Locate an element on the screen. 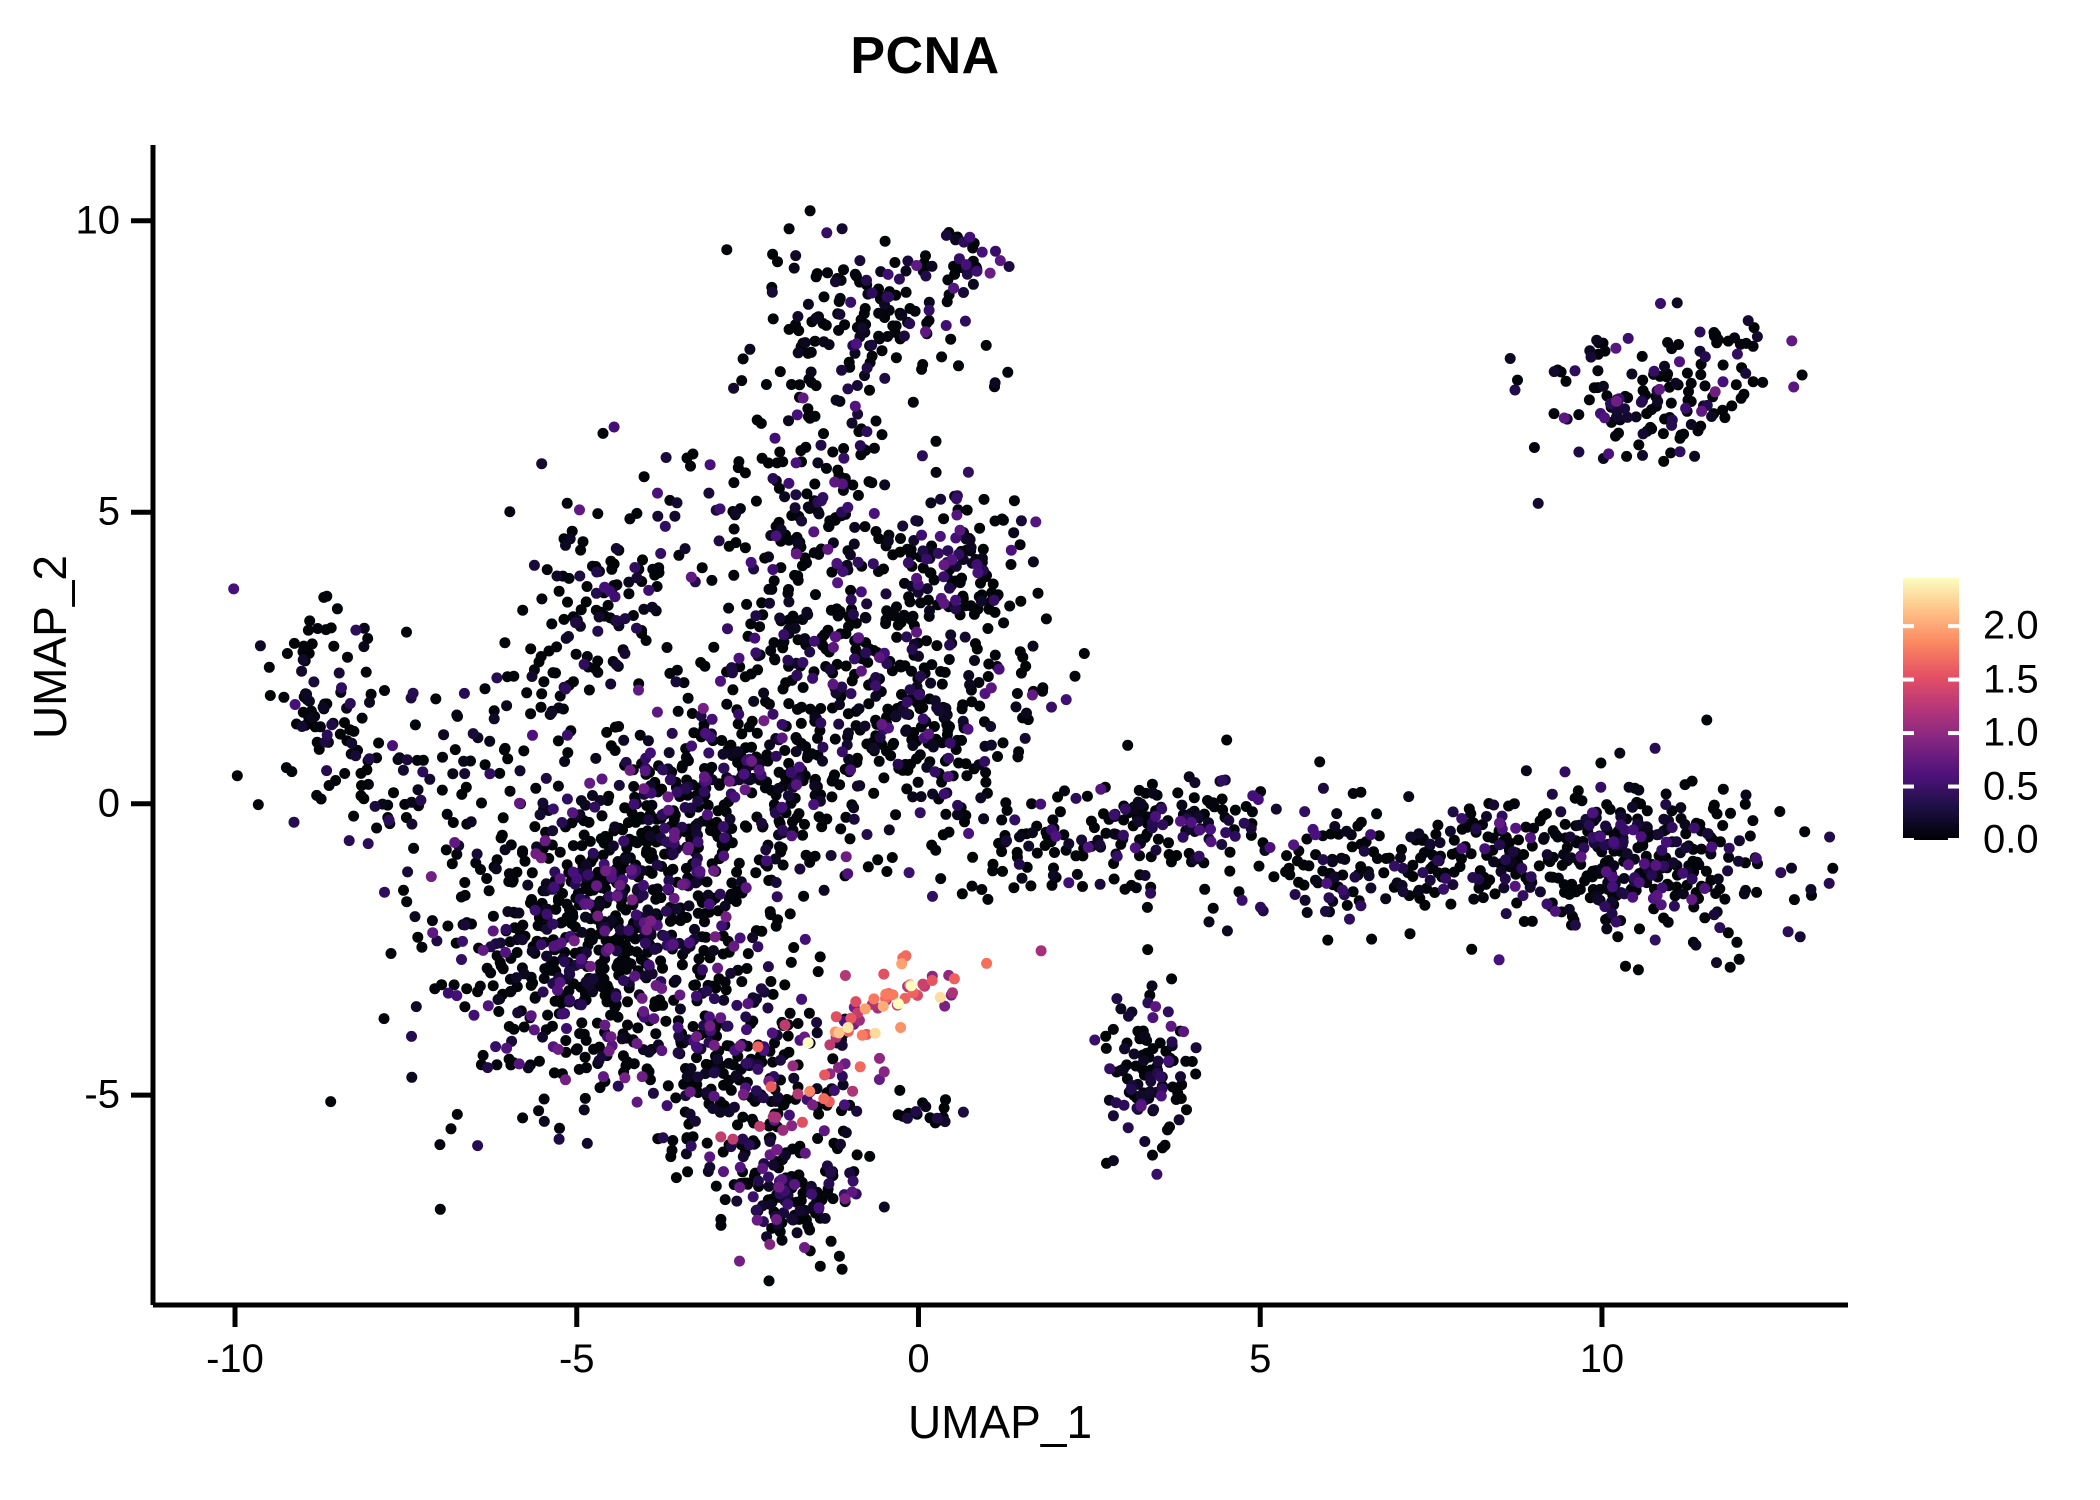  legend-tick-label: 1.5 is located at coordinates (2011, 679).